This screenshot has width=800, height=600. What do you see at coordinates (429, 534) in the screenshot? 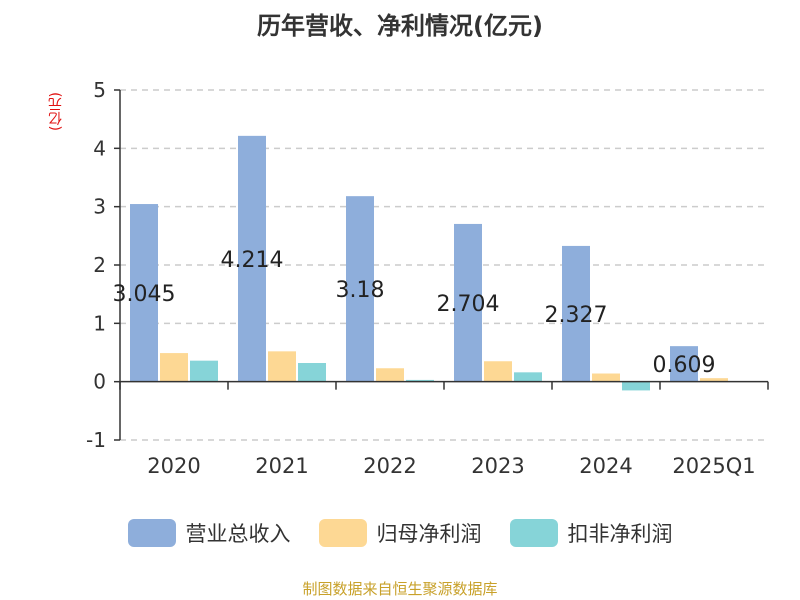
I see `legend-label-net-profit: 归母净利润` at bounding box center [429, 534].